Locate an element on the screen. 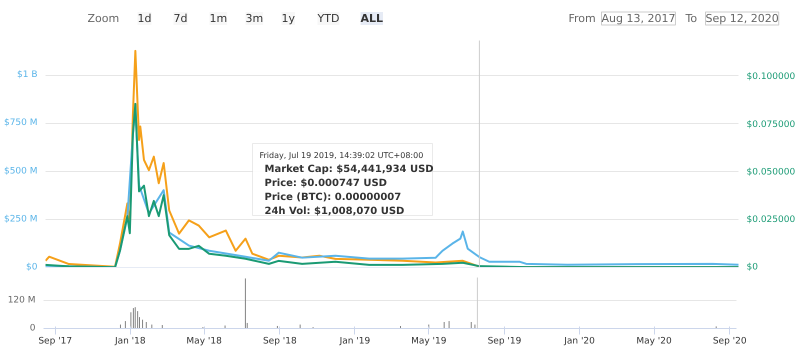  annotation: Market Cap: $54,441,934 USD is located at coordinates (349, 169).